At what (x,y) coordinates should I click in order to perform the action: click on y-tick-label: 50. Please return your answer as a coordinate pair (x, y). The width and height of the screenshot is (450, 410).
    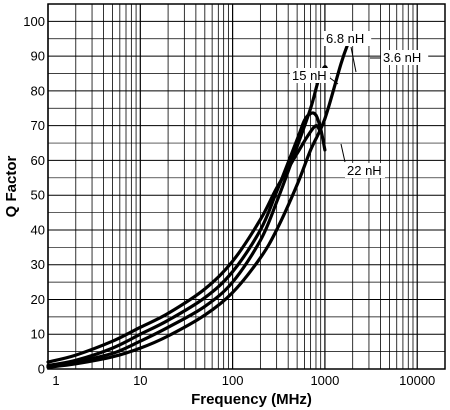
    Looking at the image, I should click on (38, 195).